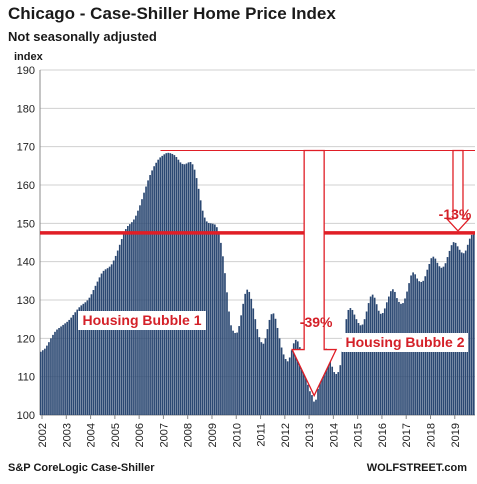 The width and height of the screenshot is (477, 484). What do you see at coordinates (456, 435) in the screenshot?
I see `x-tick-label: 2019` at bounding box center [456, 435].